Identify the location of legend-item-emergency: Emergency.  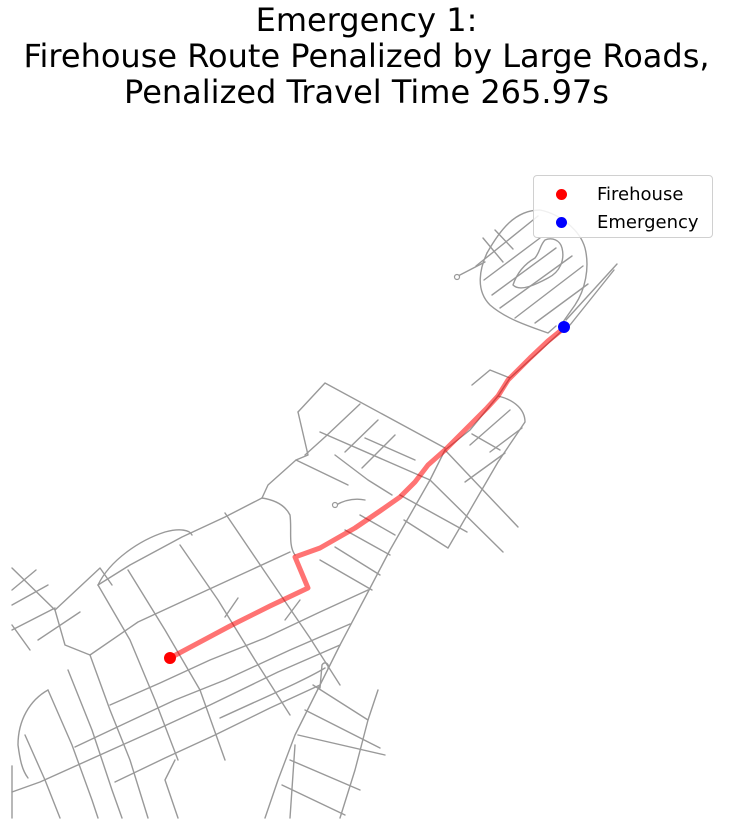
(623, 223).